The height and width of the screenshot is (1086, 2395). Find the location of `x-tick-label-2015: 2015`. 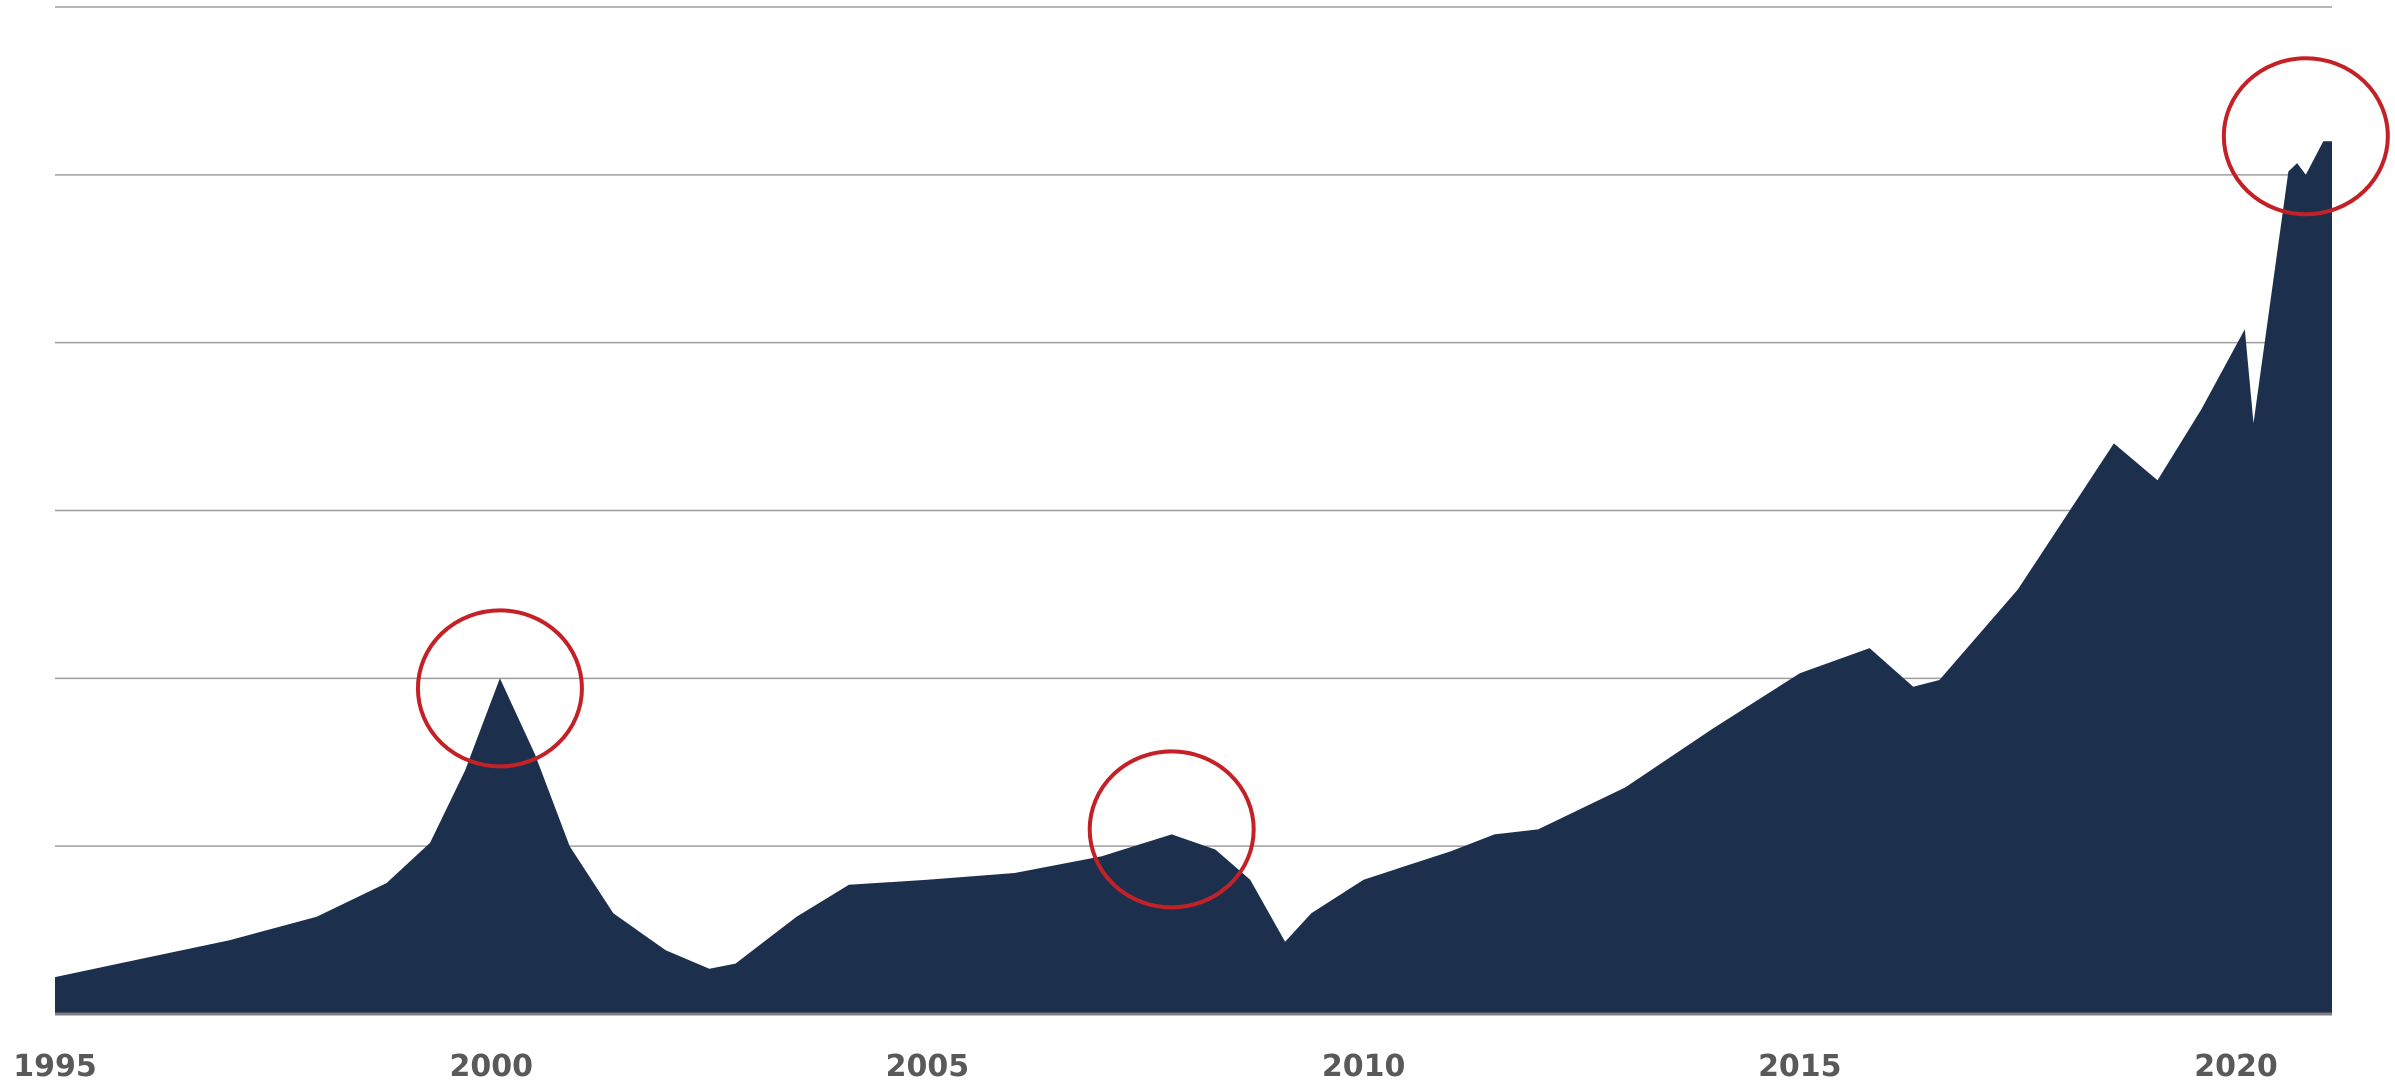

x-tick-label-2015: 2015 is located at coordinates (1800, 1066).